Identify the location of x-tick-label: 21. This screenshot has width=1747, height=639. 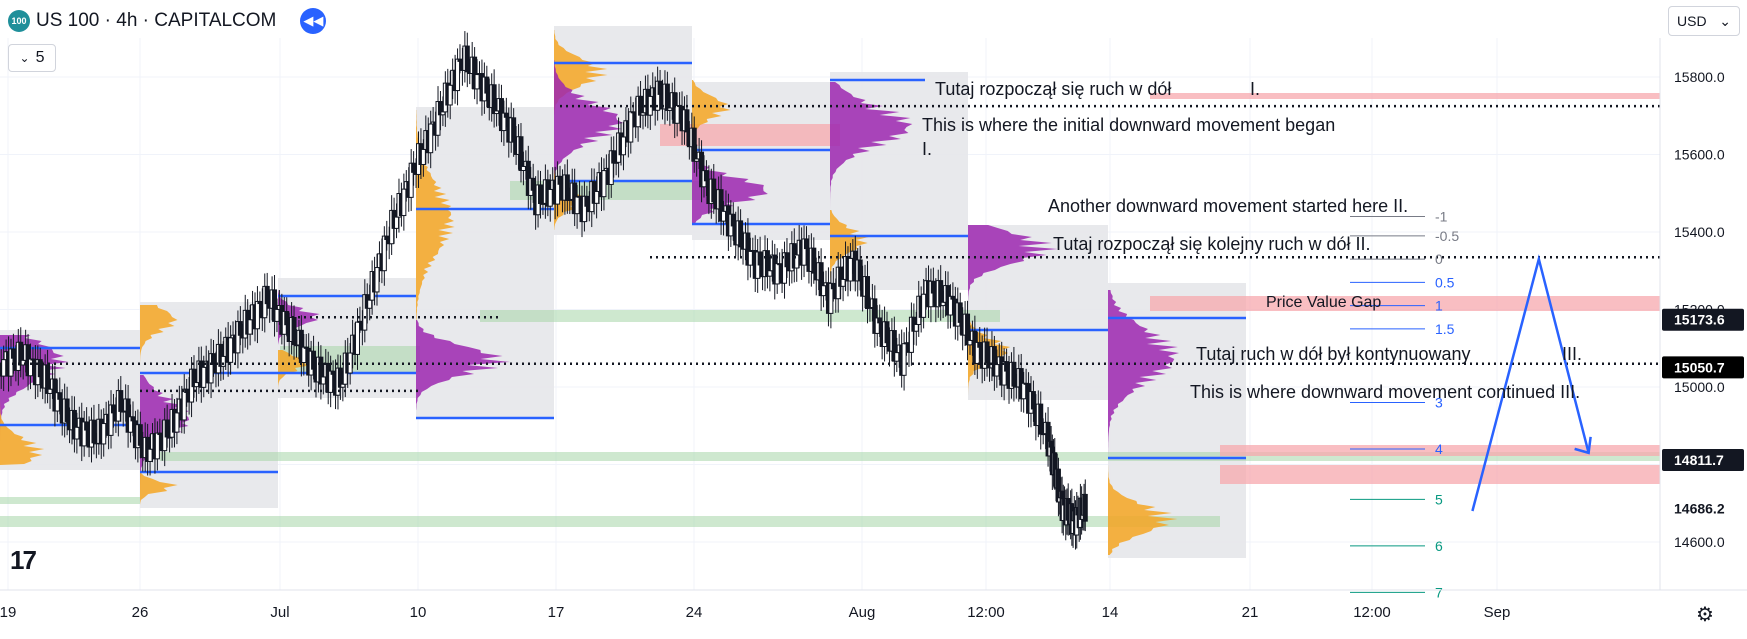
(1250, 612).